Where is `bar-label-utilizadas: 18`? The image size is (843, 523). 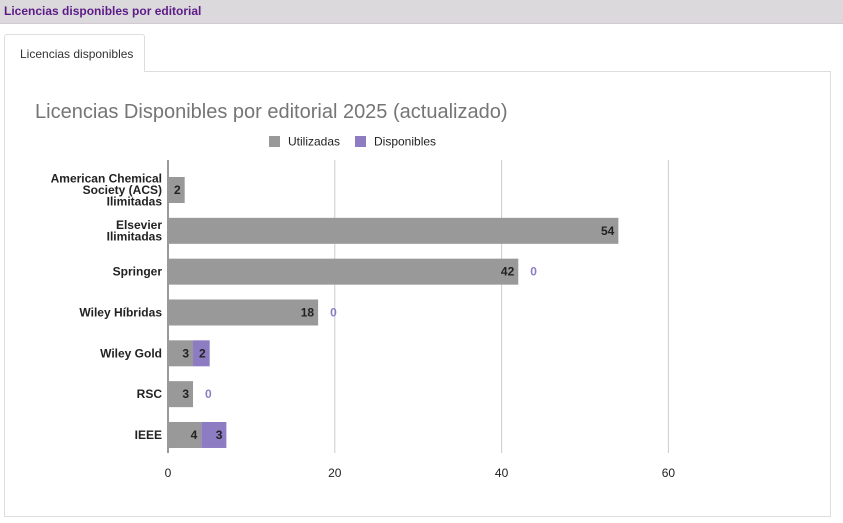 bar-label-utilizadas: 18 is located at coordinates (308, 312).